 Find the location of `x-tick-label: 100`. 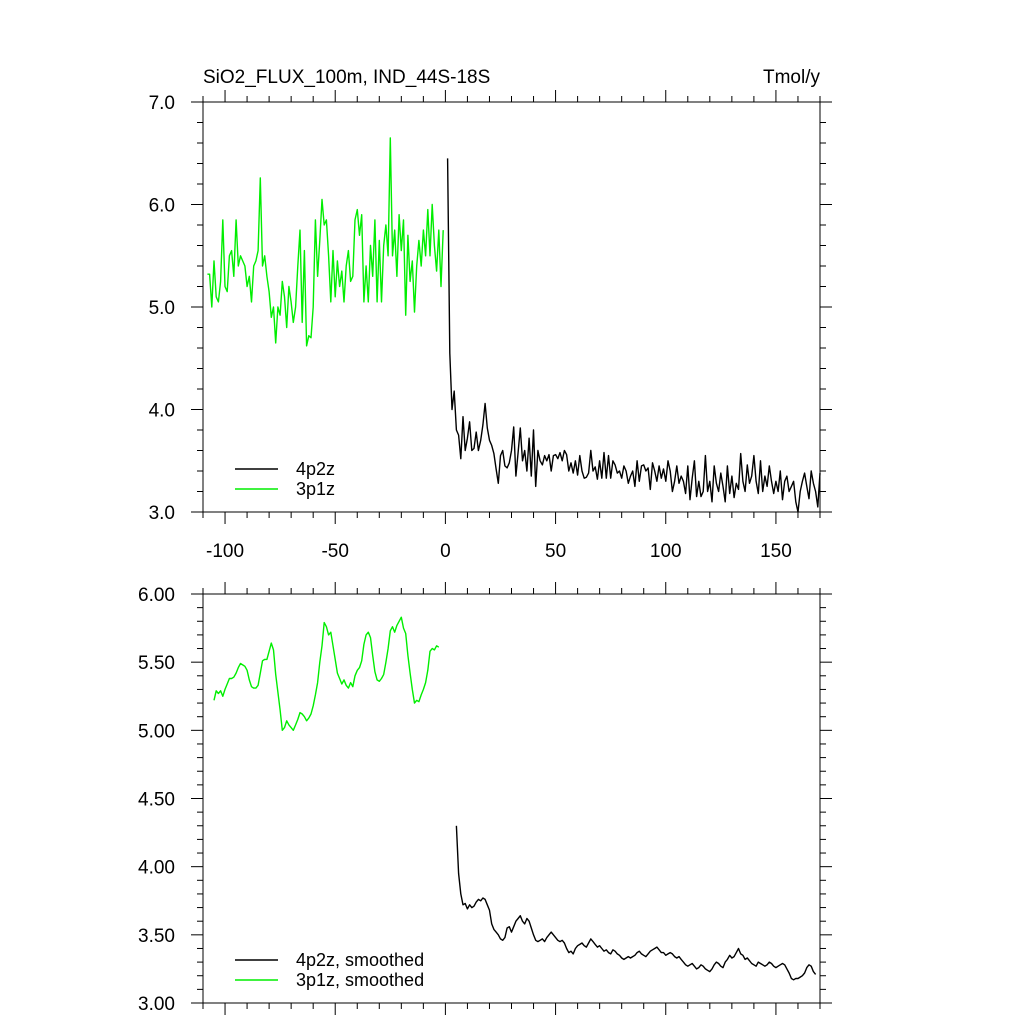

x-tick-label: 100 is located at coordinates (666, 551).